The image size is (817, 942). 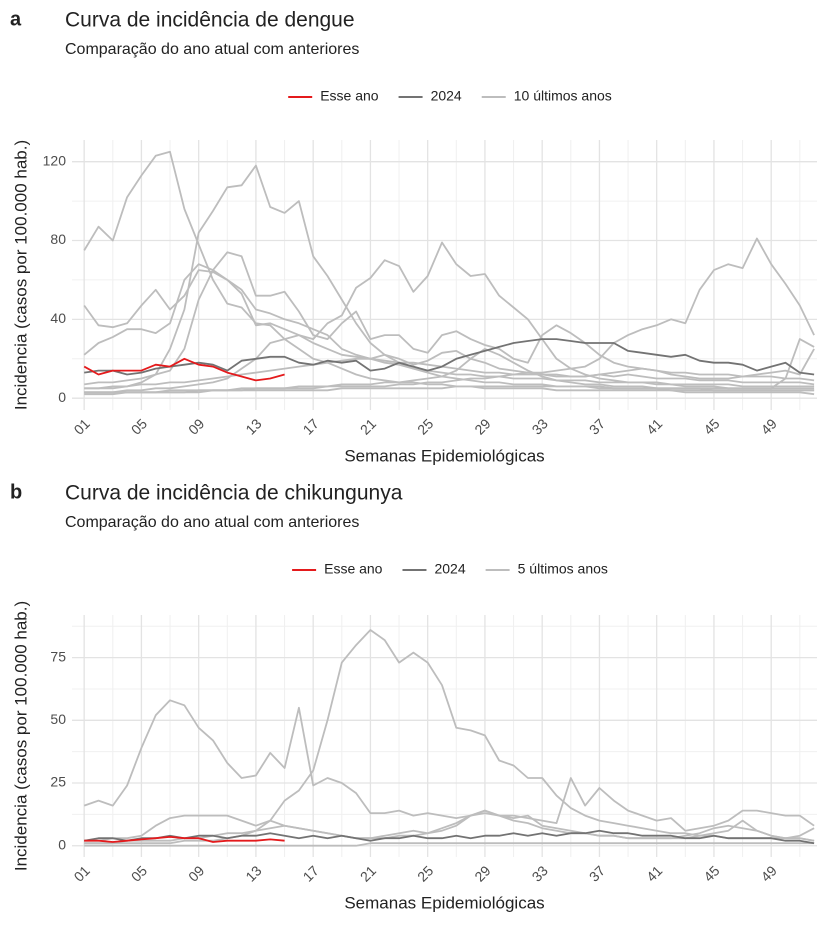 I want to click on y-tick-label: 80, so click(x=58, y=239).